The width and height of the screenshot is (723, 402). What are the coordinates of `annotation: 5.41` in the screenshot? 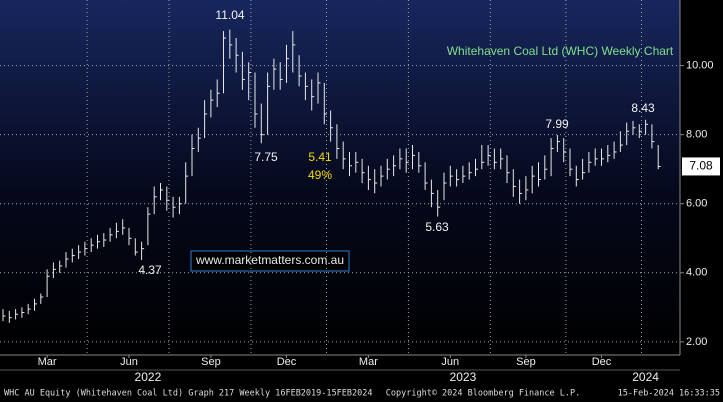 It's located at (320, 157).